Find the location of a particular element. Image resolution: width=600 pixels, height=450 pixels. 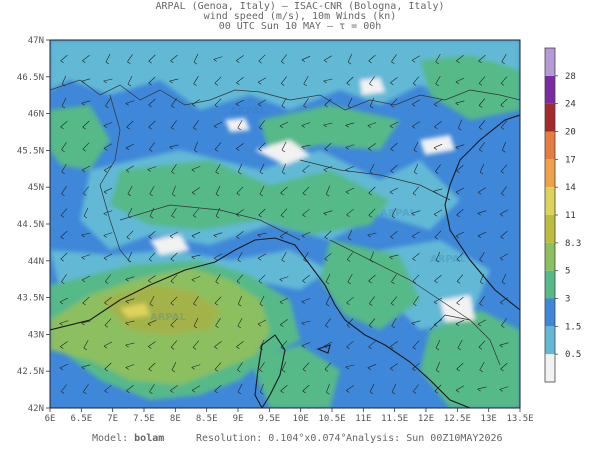

colorbar-label: 17 is located at coordinates (570, 160).